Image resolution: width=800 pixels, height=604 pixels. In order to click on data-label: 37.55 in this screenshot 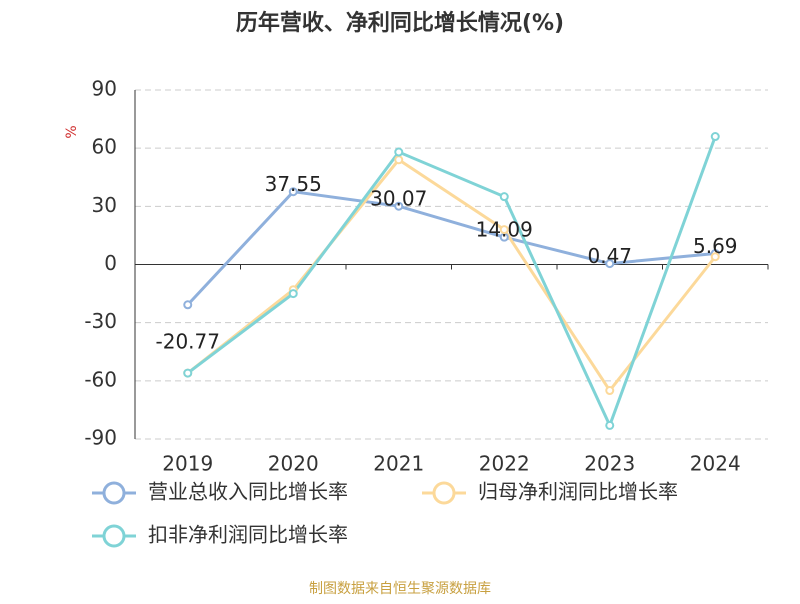, I will do `click(293, 184)`.